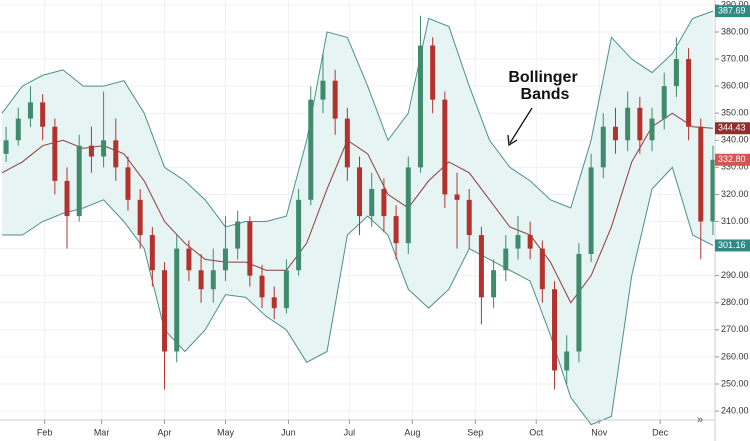  I want to click on x-tick-label: Aug, so click(412, 432).